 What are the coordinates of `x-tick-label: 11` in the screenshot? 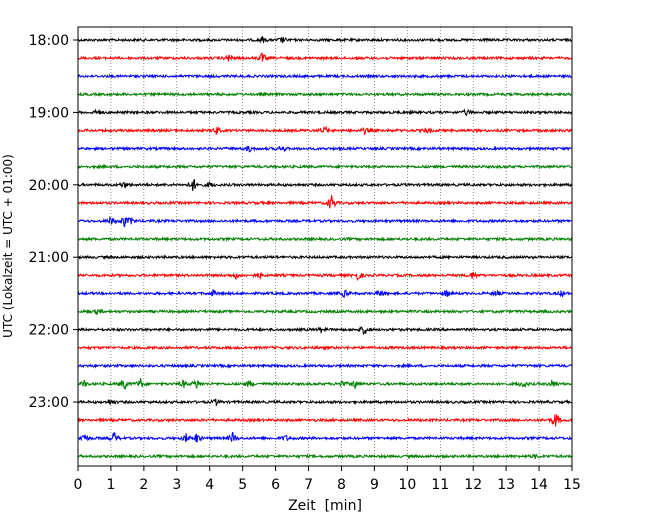 It's located at (440, 485).